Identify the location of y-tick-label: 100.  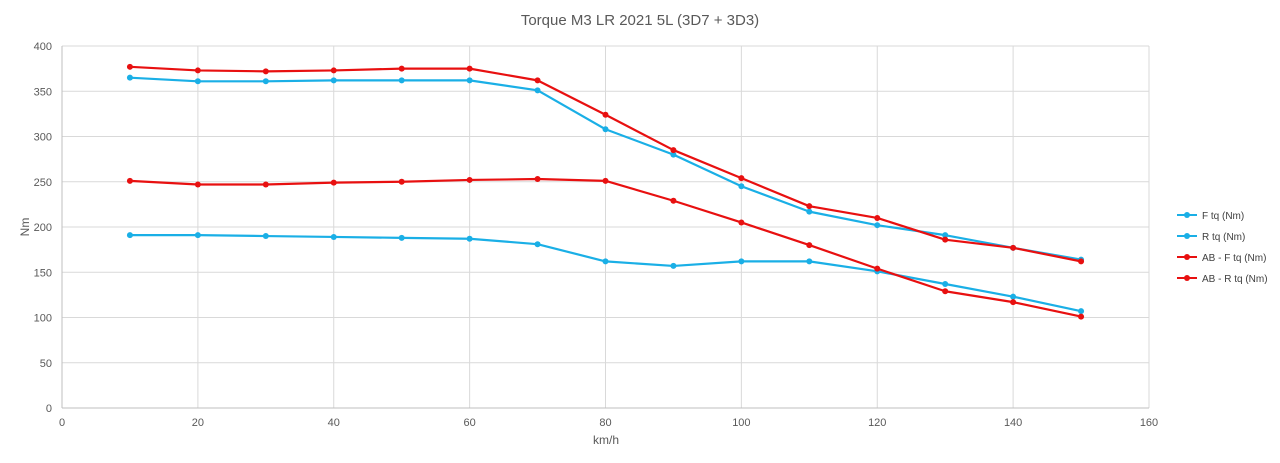
(43, 319).